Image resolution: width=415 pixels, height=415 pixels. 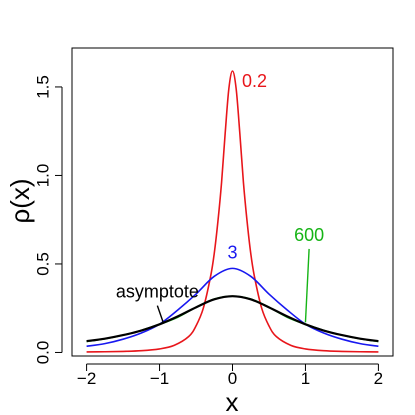 What do you see at coordinates (42, 176) in the screenshot?
I see `y-tick-label: 1.0` at bounding box center [42, 176].